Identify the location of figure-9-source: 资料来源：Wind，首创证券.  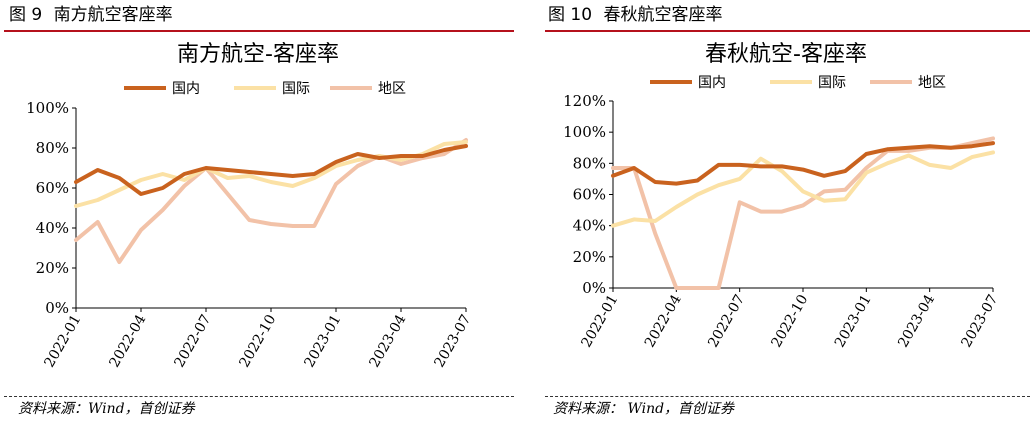
(106, 409).